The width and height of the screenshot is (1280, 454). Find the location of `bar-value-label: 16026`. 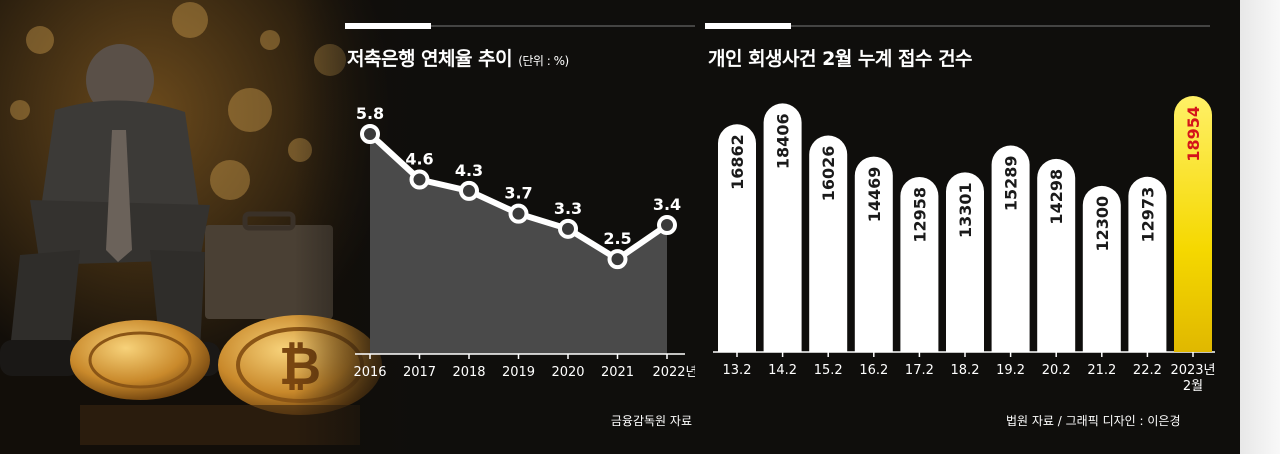

bar-value-label: 16026 is located at coordinates (828, 174).